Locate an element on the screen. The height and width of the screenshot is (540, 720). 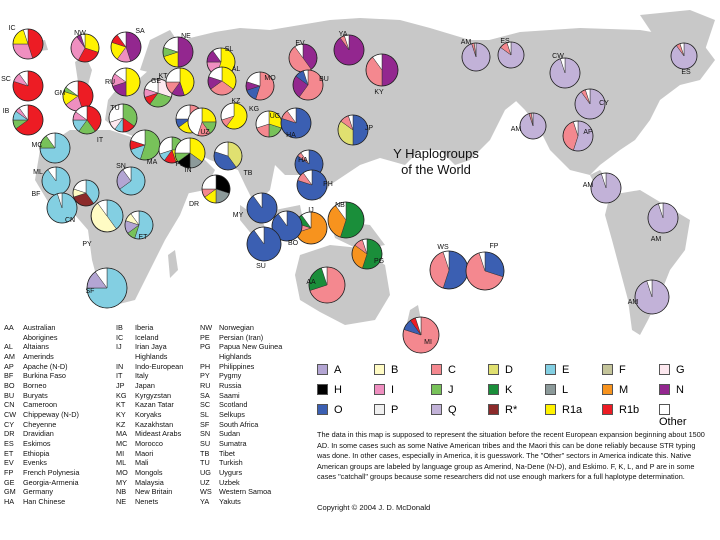
population-pie-tb: TB is located at coordinates (233, 159).